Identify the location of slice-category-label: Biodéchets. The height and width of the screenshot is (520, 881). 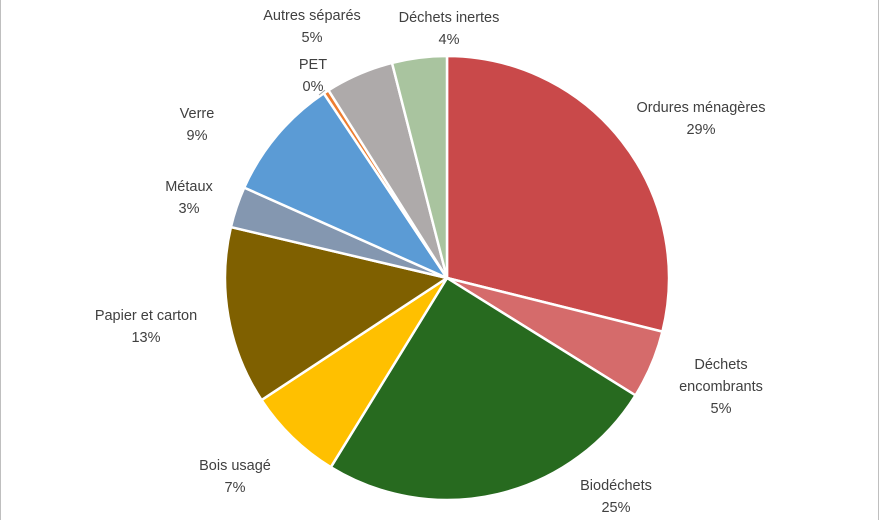
(616, 486).